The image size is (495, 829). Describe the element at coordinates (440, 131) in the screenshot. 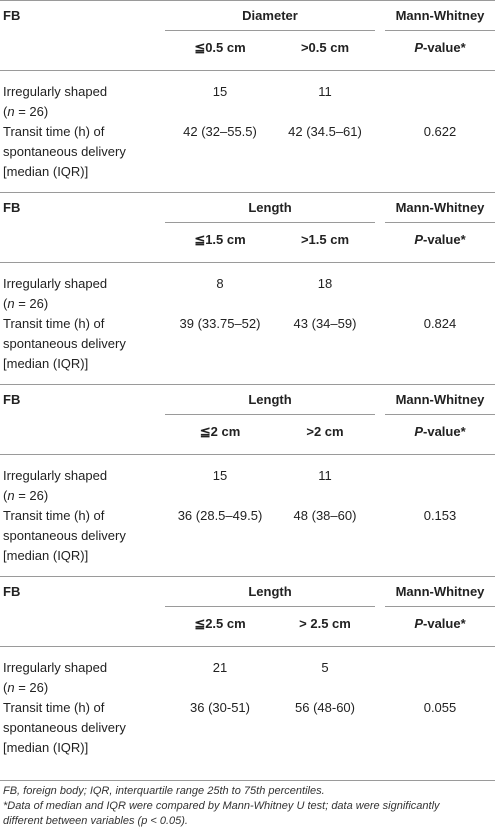

I see `p-value: 0.622` at that location.